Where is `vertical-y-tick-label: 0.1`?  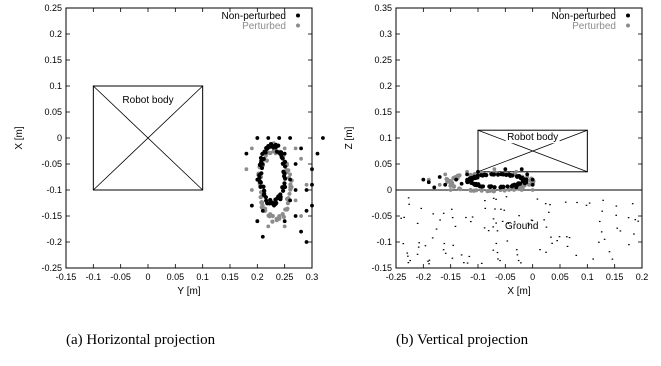 vertical-y-tick-label: 0.1 is located at coordinates (385, 138).